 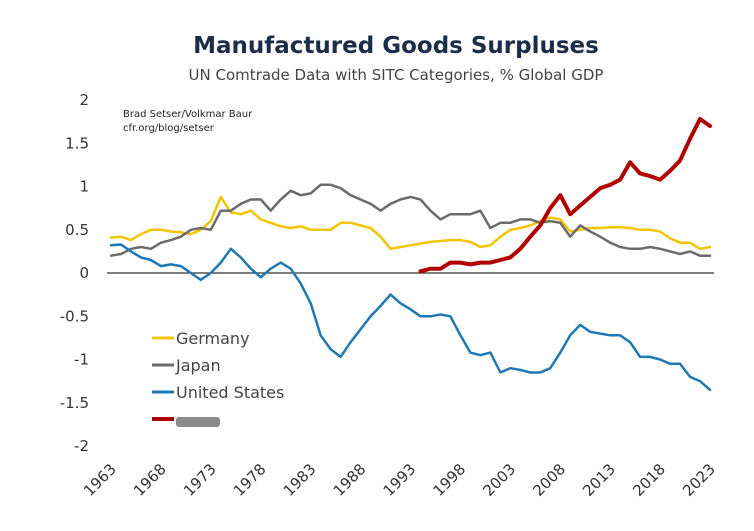 I want to click on y-tick-label: -1.5, so click(x=74, y=403).